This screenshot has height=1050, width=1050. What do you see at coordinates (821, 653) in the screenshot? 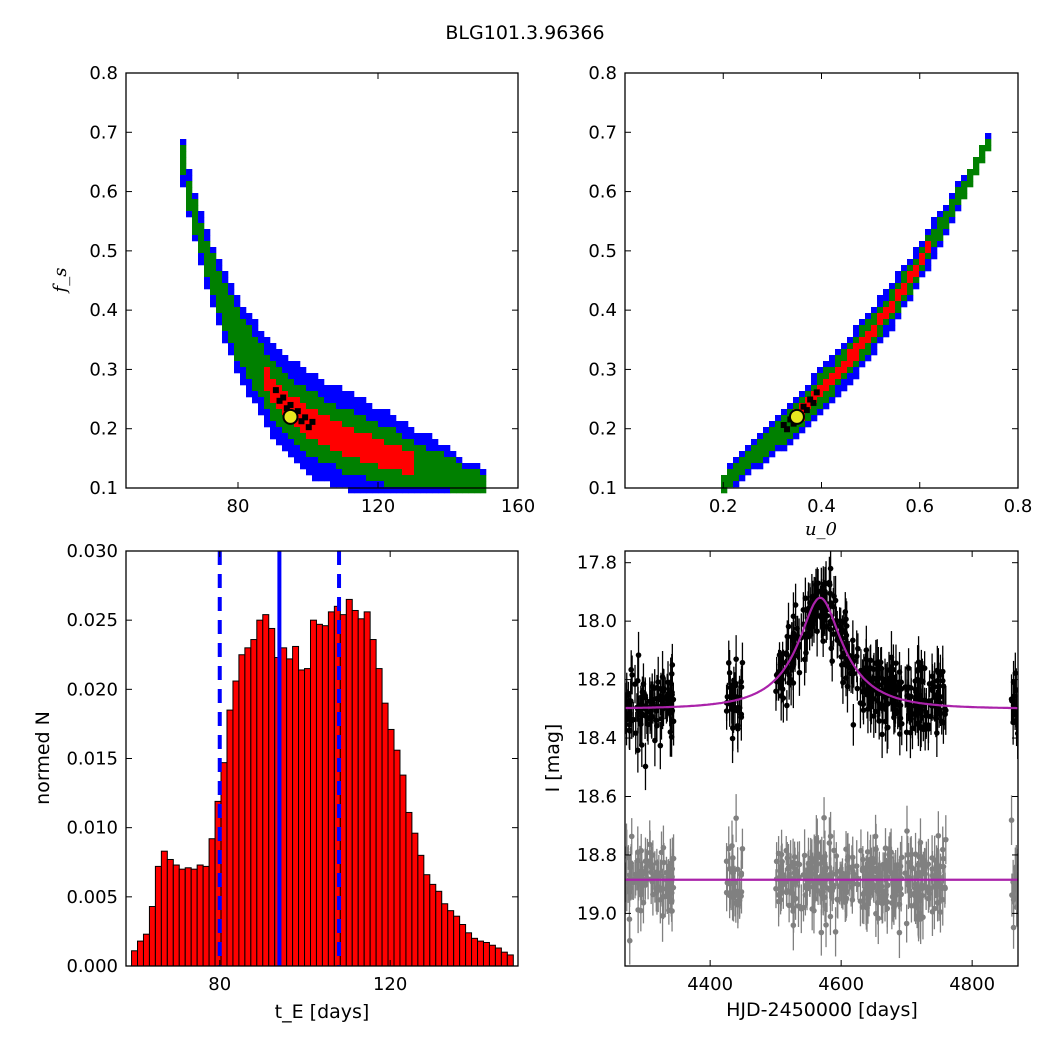
I see `model-curve` at bounding box center [821, 653].